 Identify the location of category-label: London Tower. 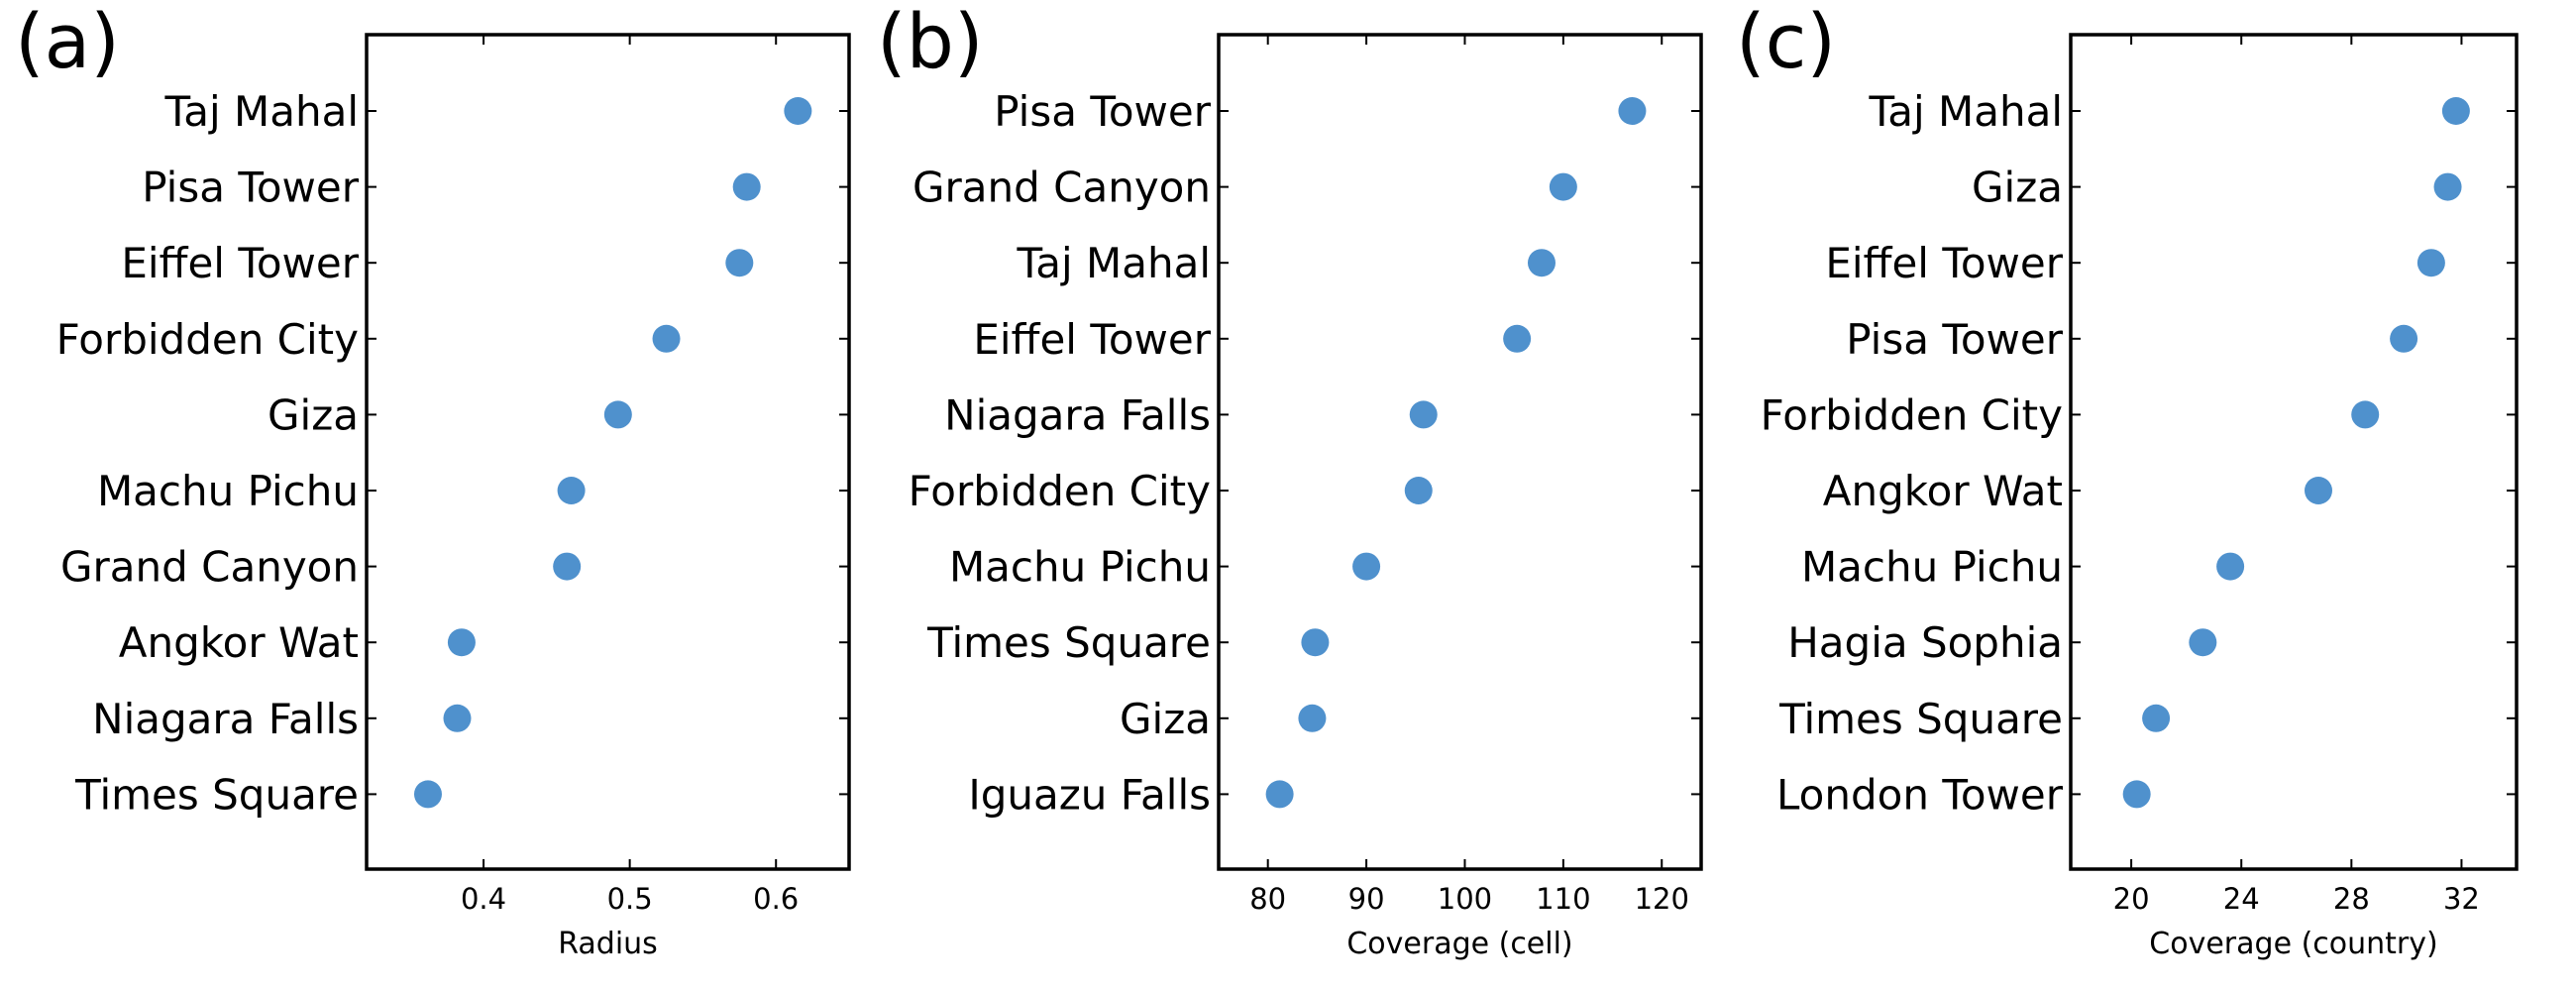
(1920, 794).